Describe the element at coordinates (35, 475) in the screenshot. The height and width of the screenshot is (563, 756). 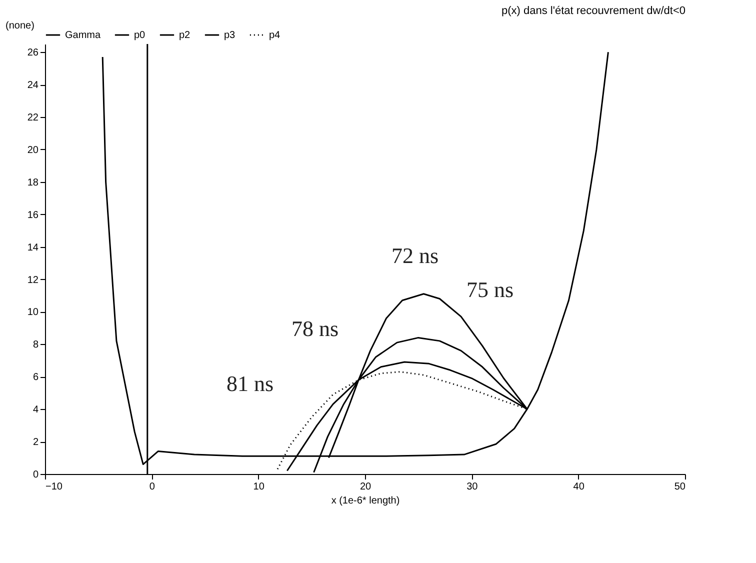
I see `y-tick-label: 0` at that location.